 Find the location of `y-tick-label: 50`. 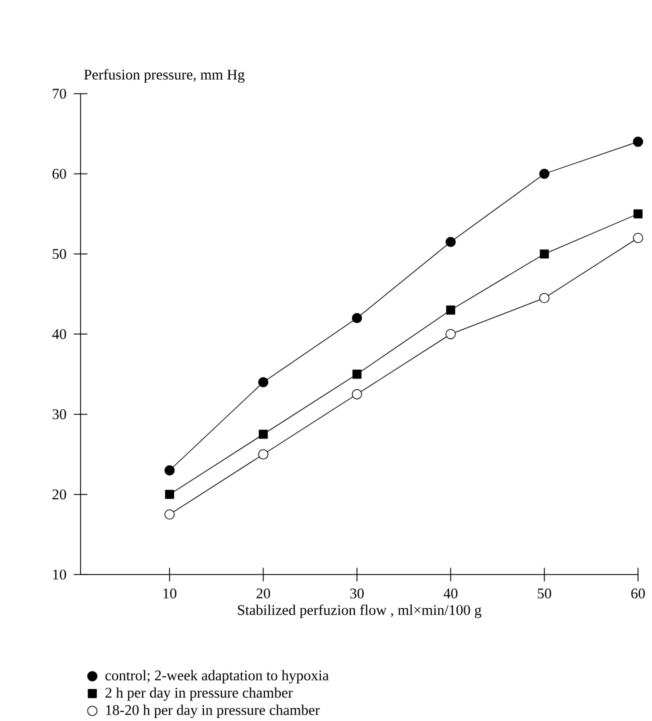

y-tick-label: 50 is located at coordinates (59, 254).